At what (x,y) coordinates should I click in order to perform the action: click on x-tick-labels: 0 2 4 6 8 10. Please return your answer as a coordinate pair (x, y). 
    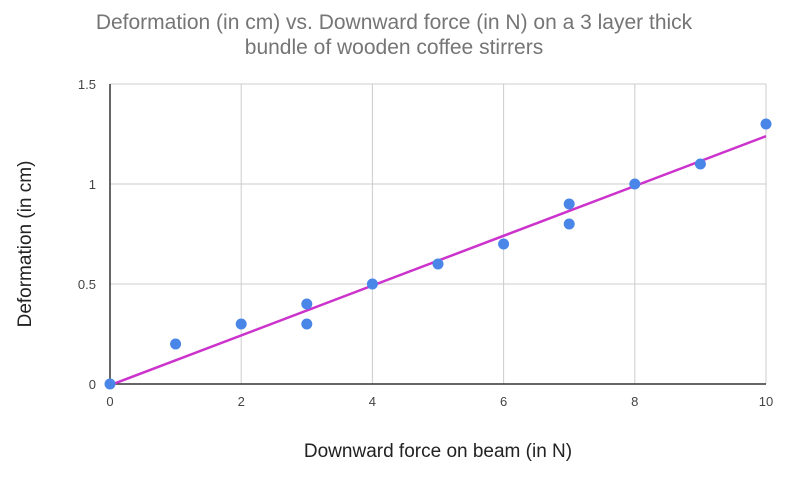
    Looking at the image, I should click on (439, 401).